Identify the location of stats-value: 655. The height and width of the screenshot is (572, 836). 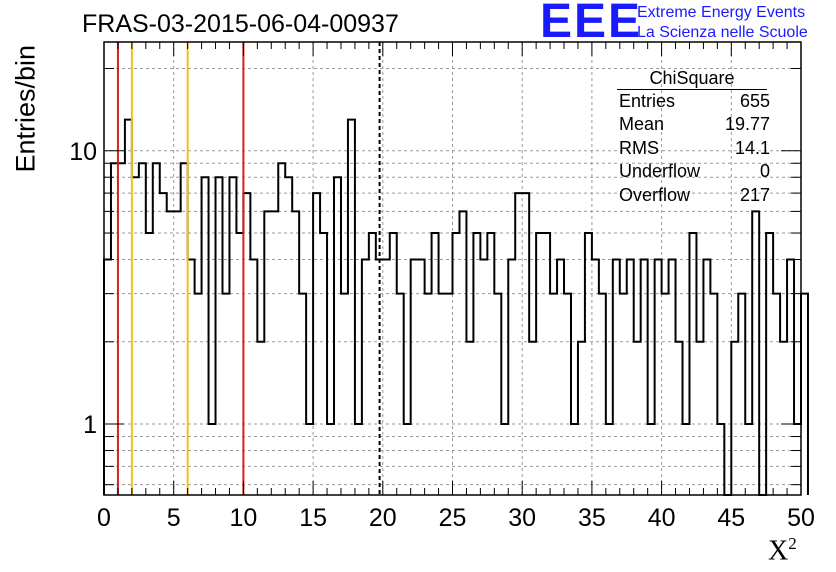
(754, 101).